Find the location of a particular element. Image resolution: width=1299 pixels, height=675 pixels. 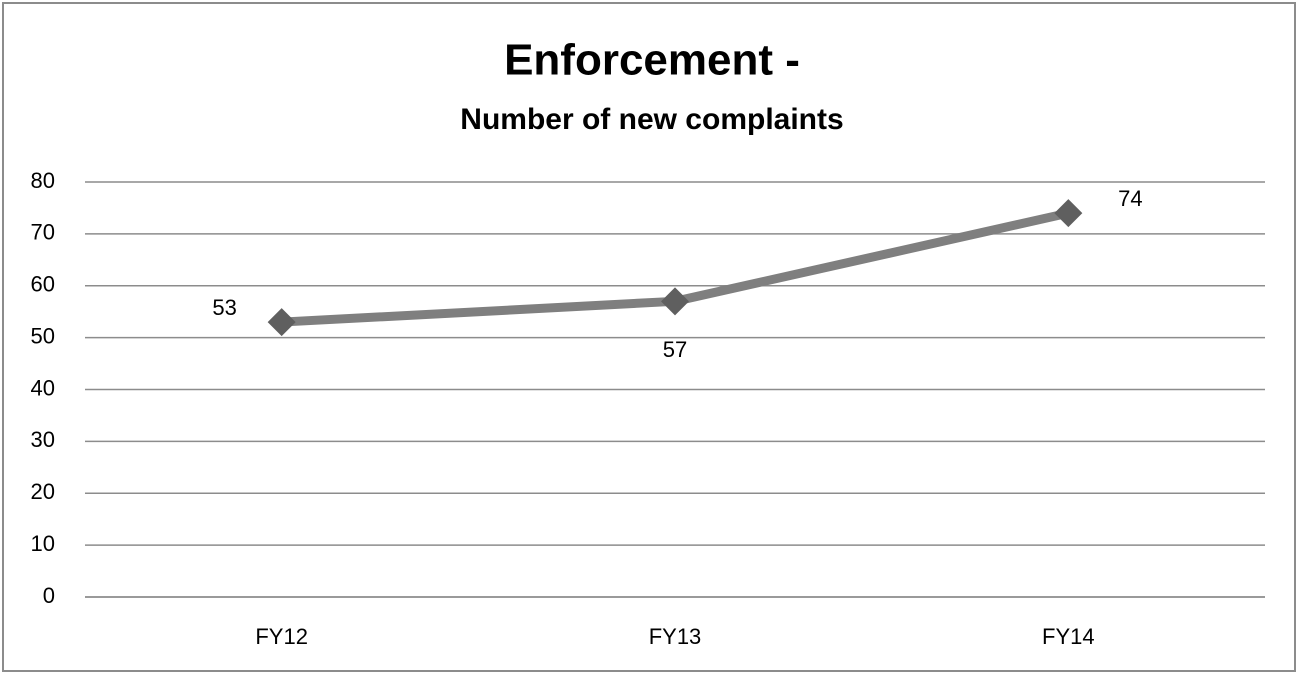

y-tick-label: 60 is located at coordinates (43, 284).